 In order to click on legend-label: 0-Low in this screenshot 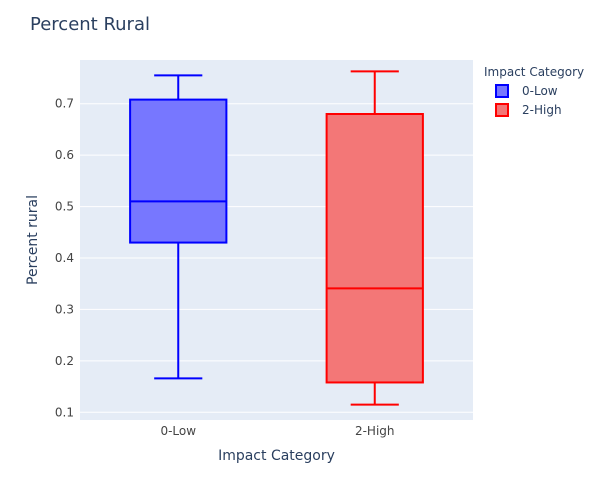, I will do `click(540, 91)`.